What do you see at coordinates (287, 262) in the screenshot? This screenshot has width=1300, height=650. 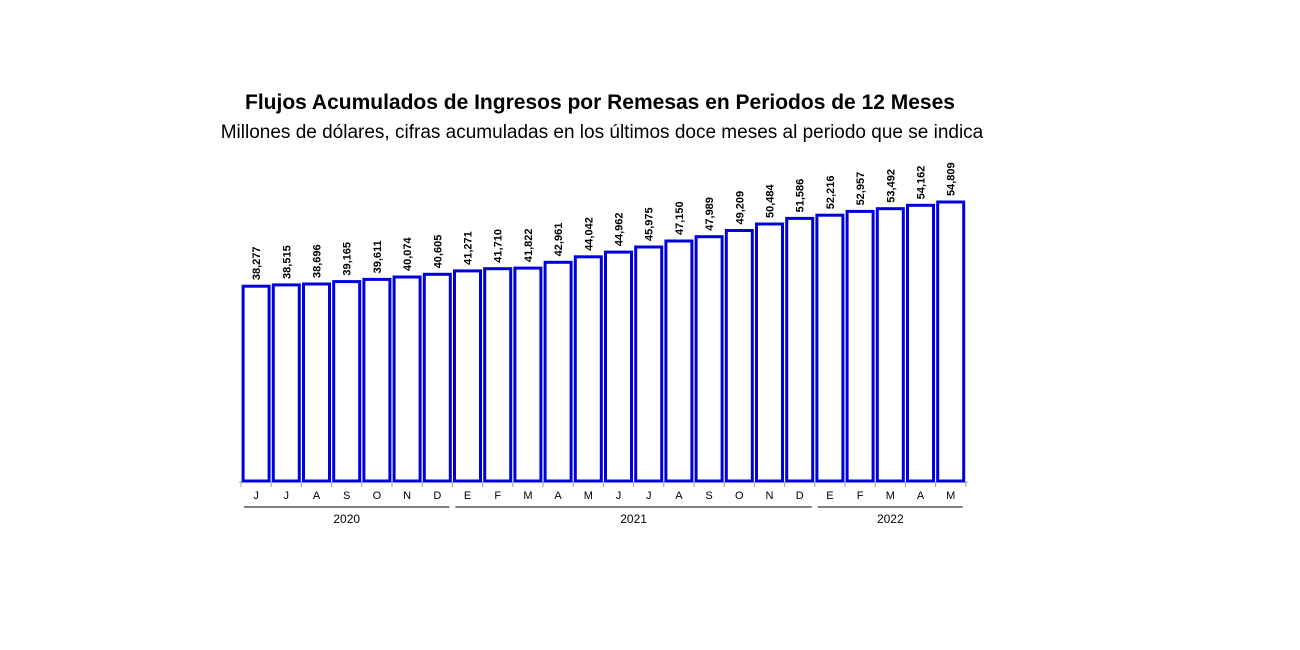 I see `data-label: 38,515` at bounding box center [287, 262].